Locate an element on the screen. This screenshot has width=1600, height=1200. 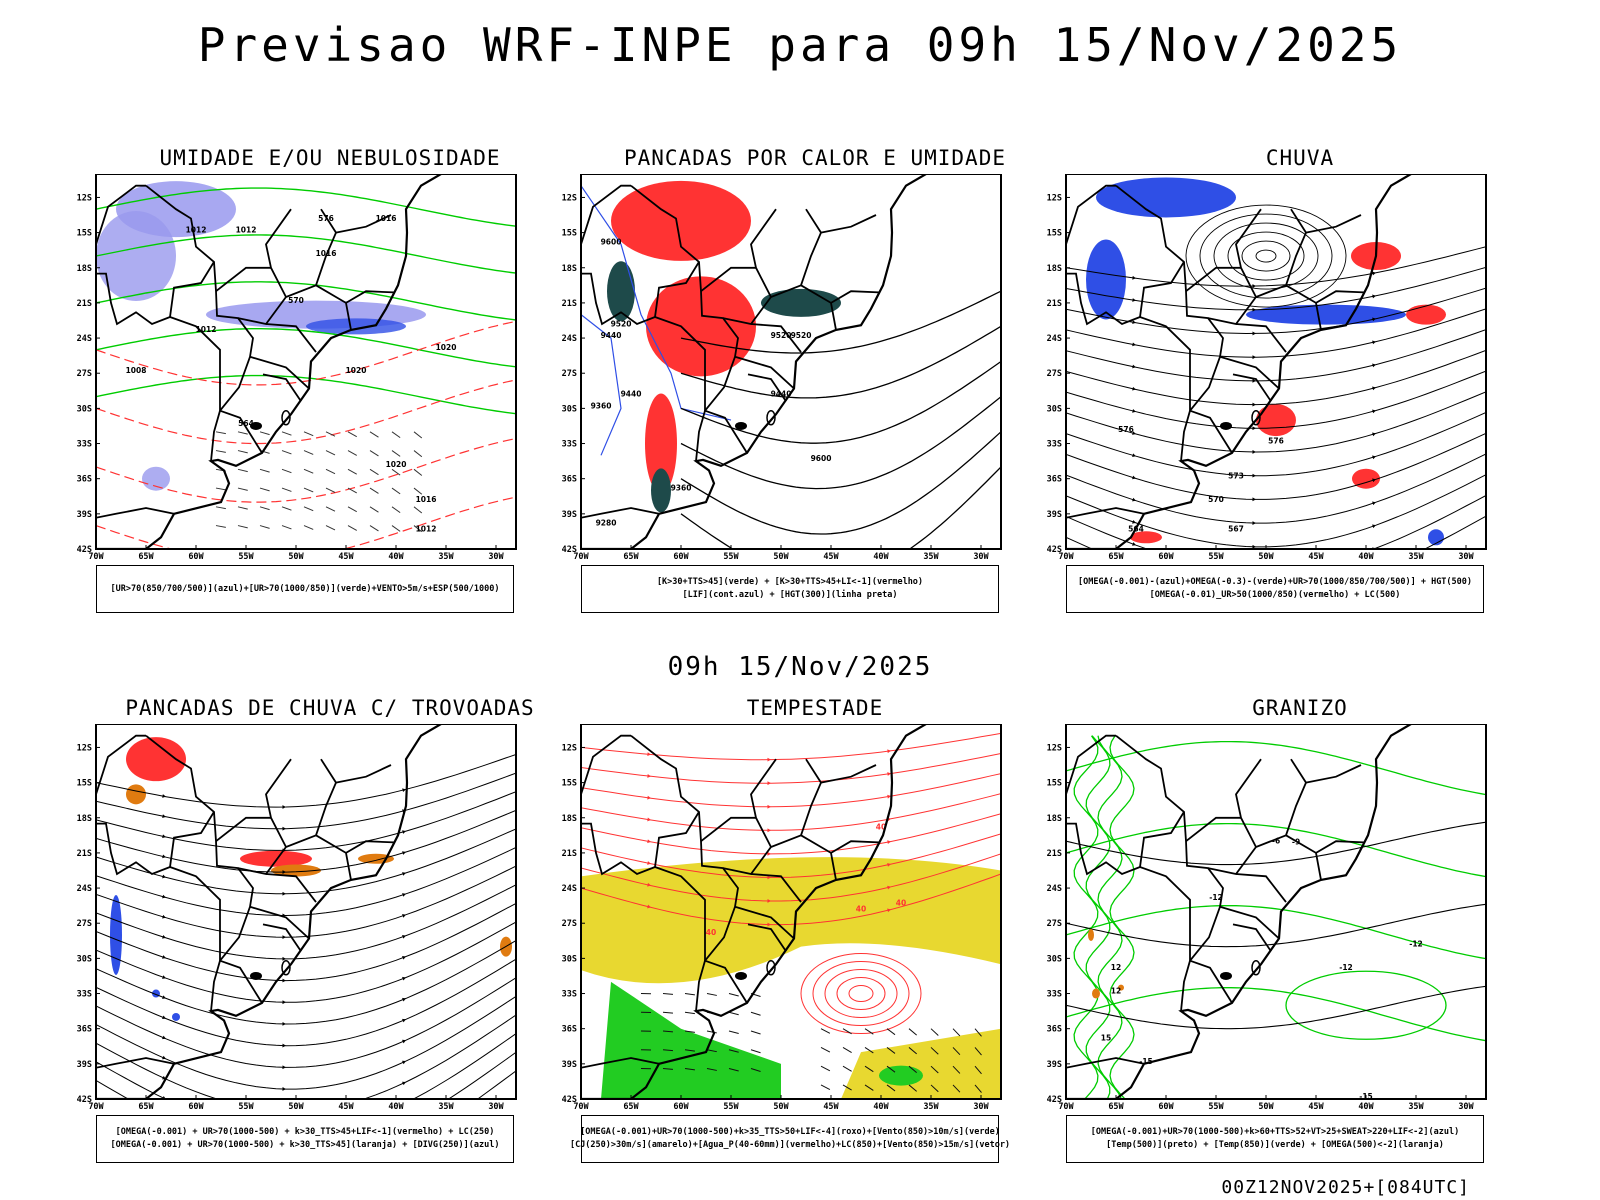
rain-area-blue is located at coordinates (1166, 197).